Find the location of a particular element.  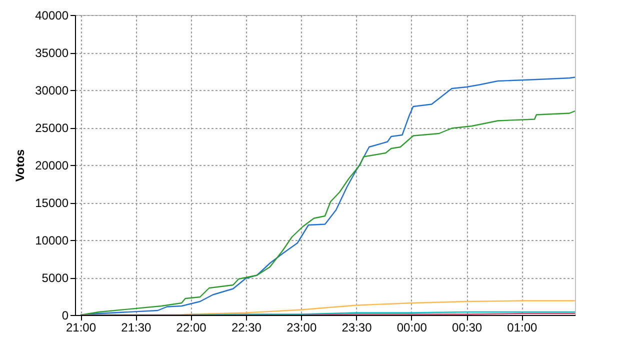

x-tick-label: 00:30 is located at coordinates (467, 327).